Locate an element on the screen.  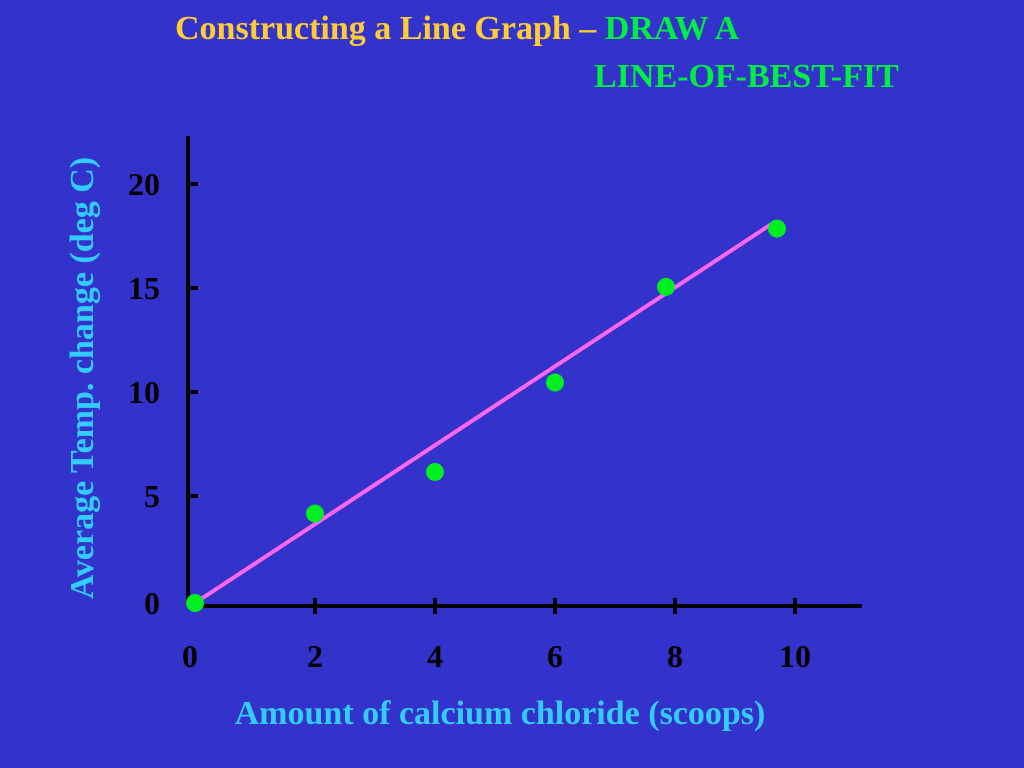
y-tick-label: 15 is located at coordinates (144, 288).